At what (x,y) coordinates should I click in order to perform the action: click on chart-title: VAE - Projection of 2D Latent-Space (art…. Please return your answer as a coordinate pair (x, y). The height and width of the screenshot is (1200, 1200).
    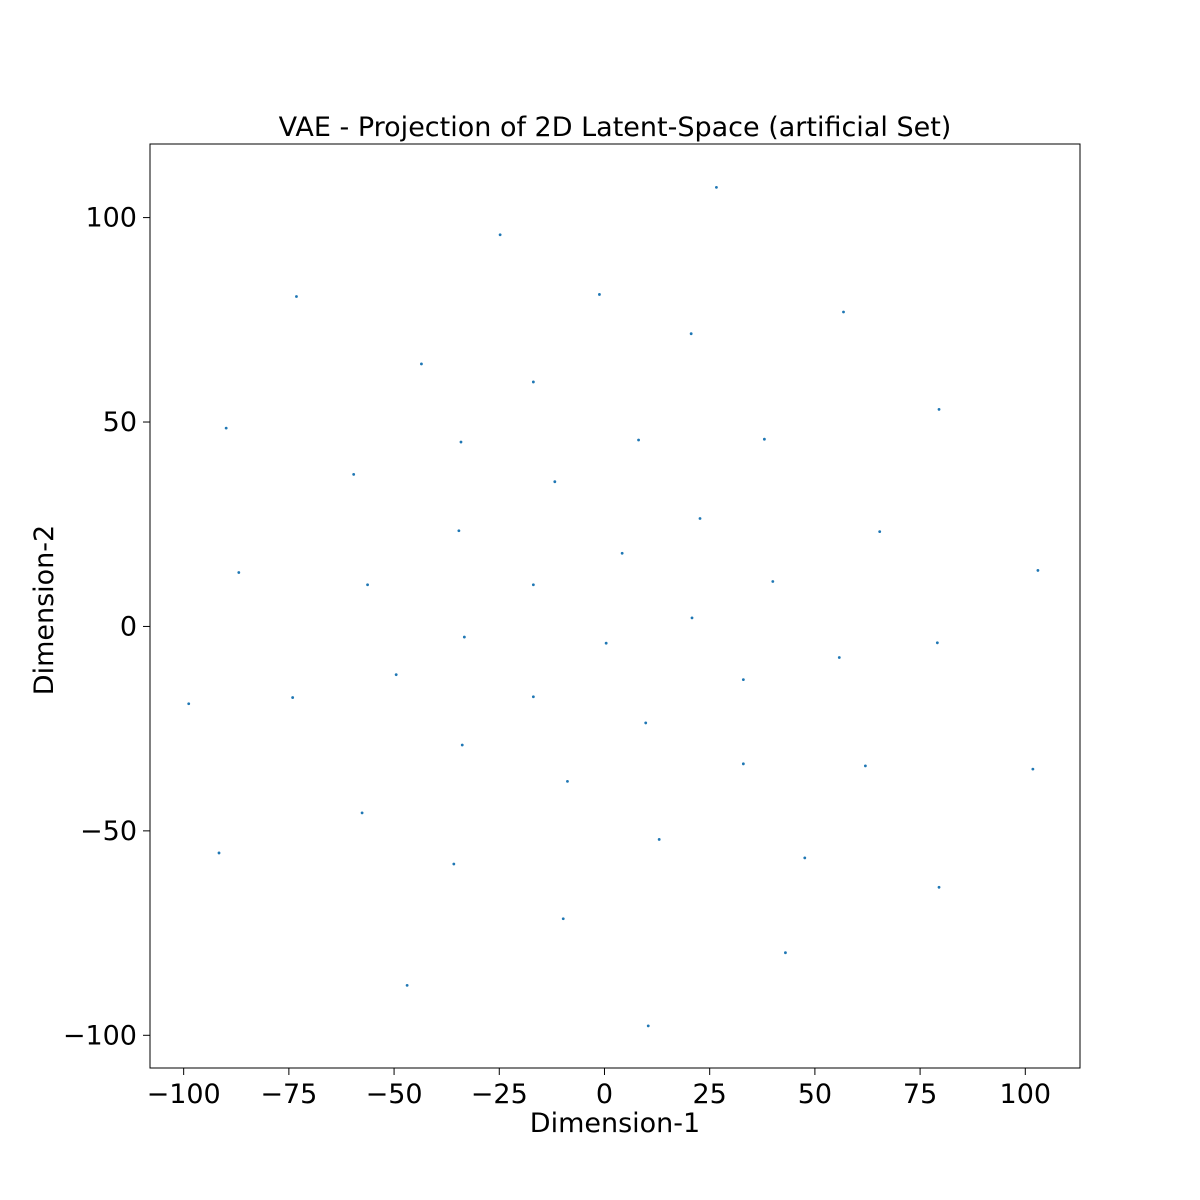
    Looking at the image, I should click on (615, 127).